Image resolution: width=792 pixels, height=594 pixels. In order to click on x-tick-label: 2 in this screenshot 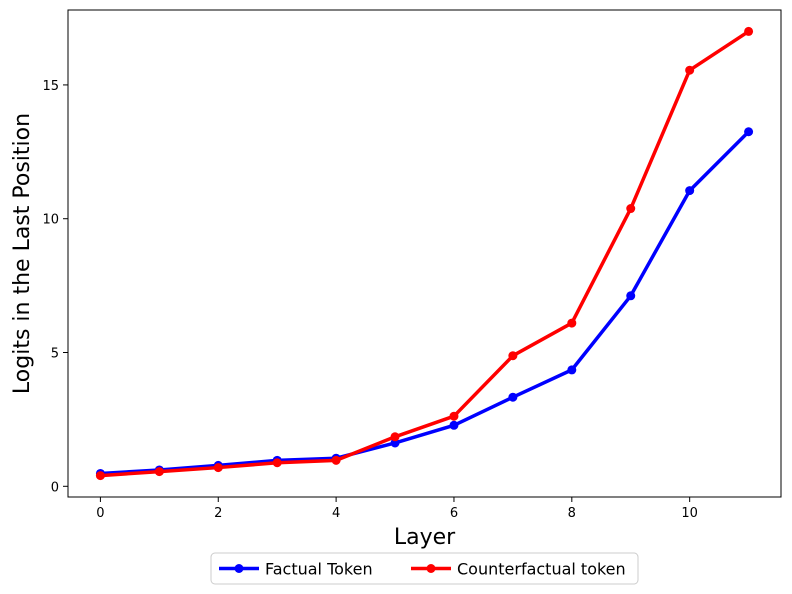, I will do `click(218, 513)`.